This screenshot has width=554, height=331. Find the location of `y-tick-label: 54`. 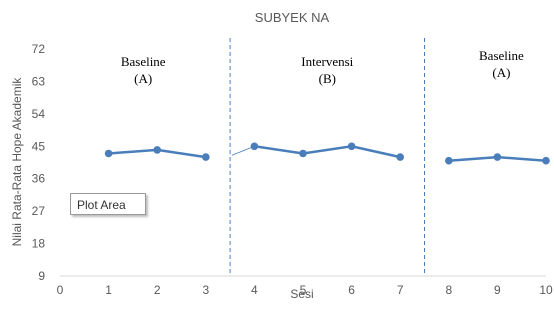

y-tick-label: 54 is located at coordinates (39, 114).